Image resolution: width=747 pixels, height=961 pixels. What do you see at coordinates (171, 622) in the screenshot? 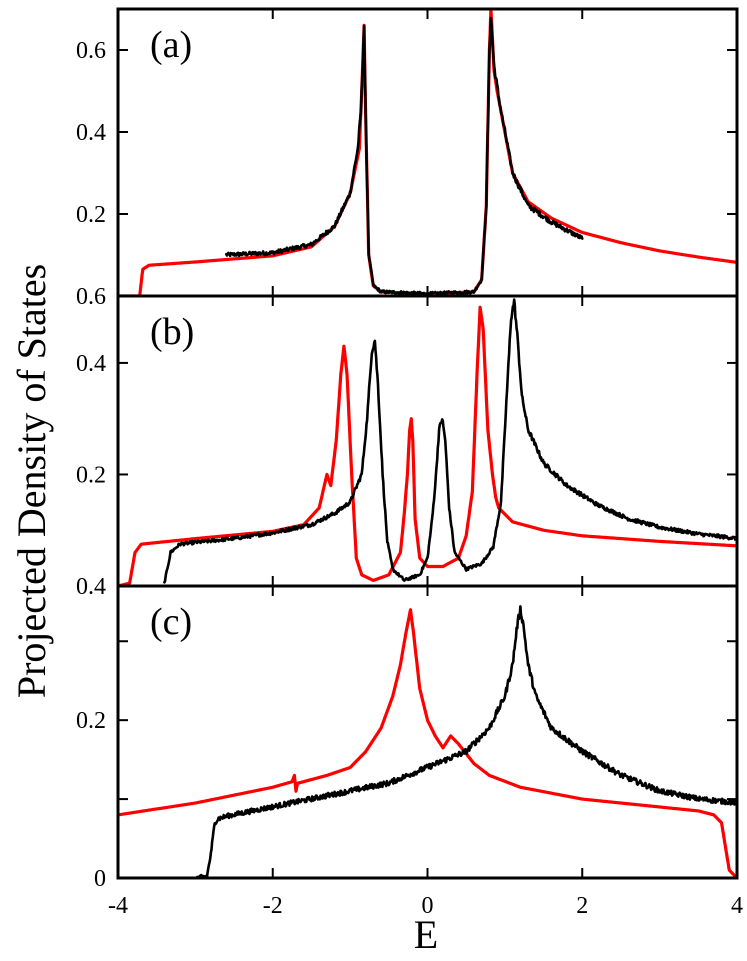
I see `panel-label-c: (c)` at bounding box center [171, 622].